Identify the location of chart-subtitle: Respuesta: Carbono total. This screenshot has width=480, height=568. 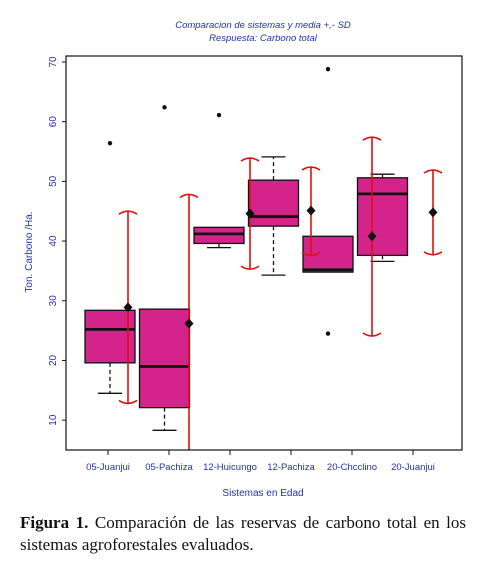
(263, 38).